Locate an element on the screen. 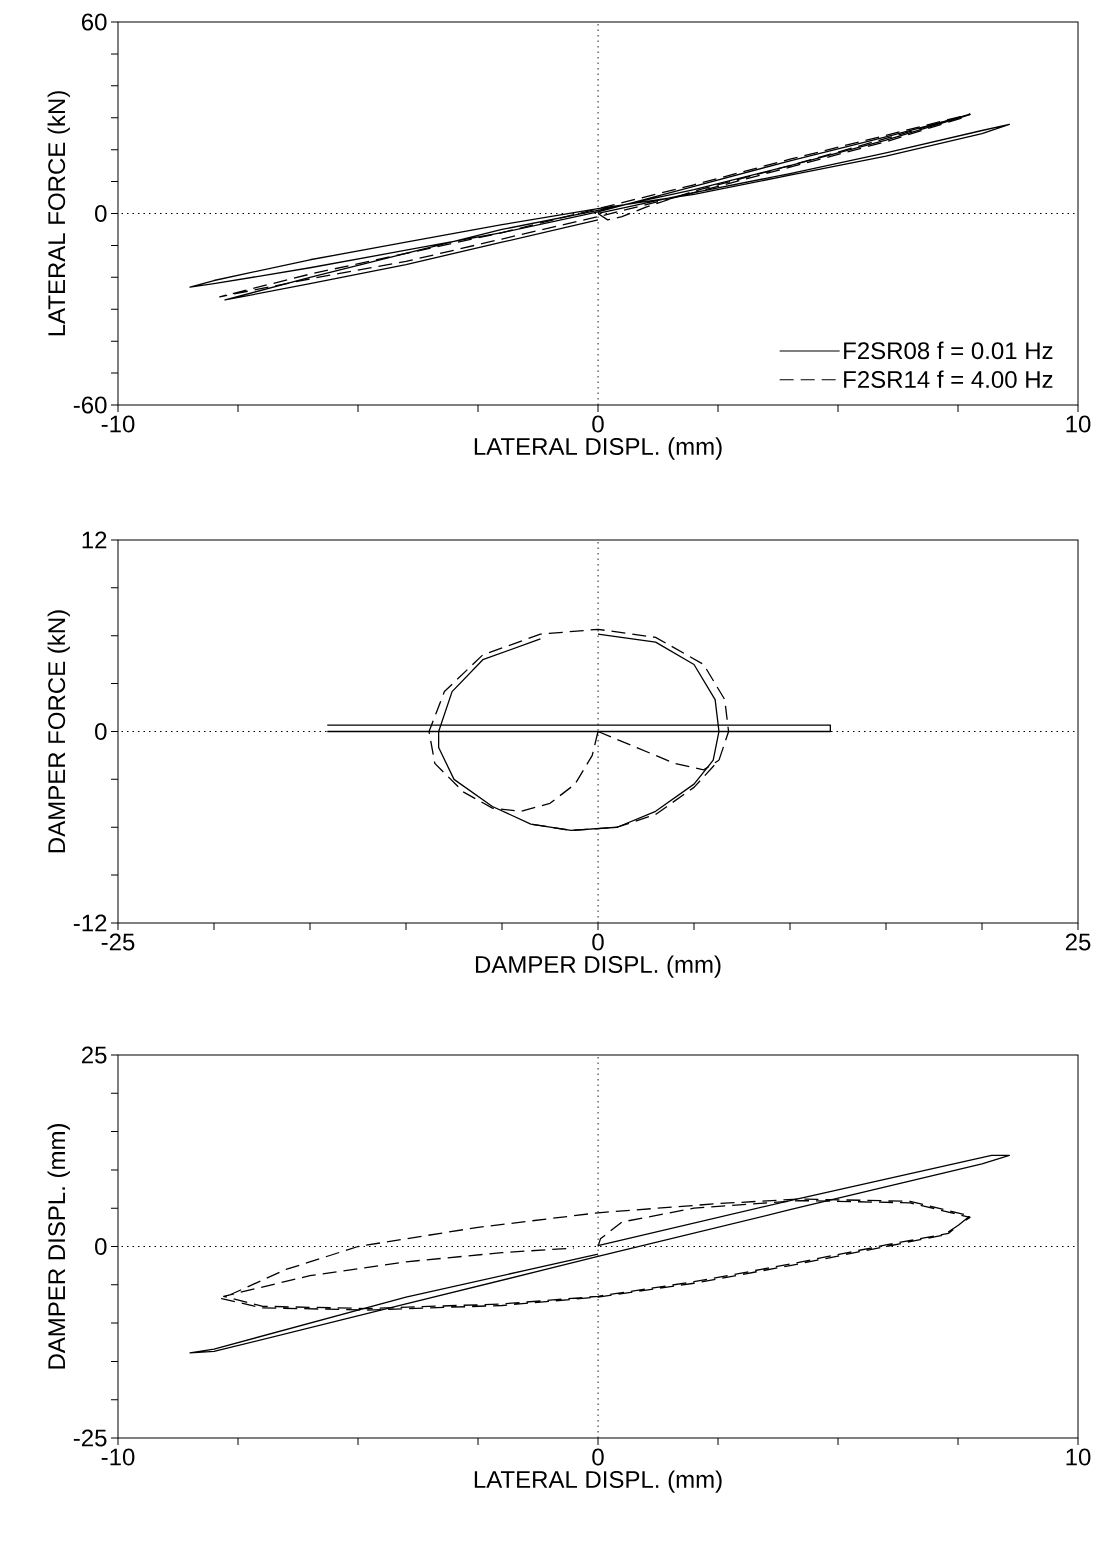 This screenshot has width=1103, height=1544. x-axis-title: DAMPER DISPL. (mm) is located at coordinates (598, 966).